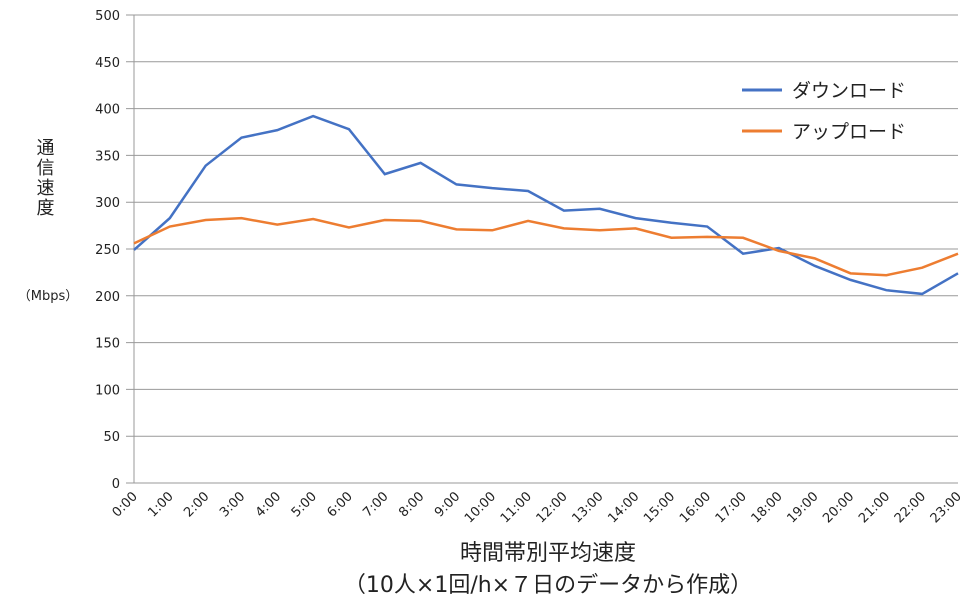  I want to click on x-tick-label: 7:00, so click(375, 504).